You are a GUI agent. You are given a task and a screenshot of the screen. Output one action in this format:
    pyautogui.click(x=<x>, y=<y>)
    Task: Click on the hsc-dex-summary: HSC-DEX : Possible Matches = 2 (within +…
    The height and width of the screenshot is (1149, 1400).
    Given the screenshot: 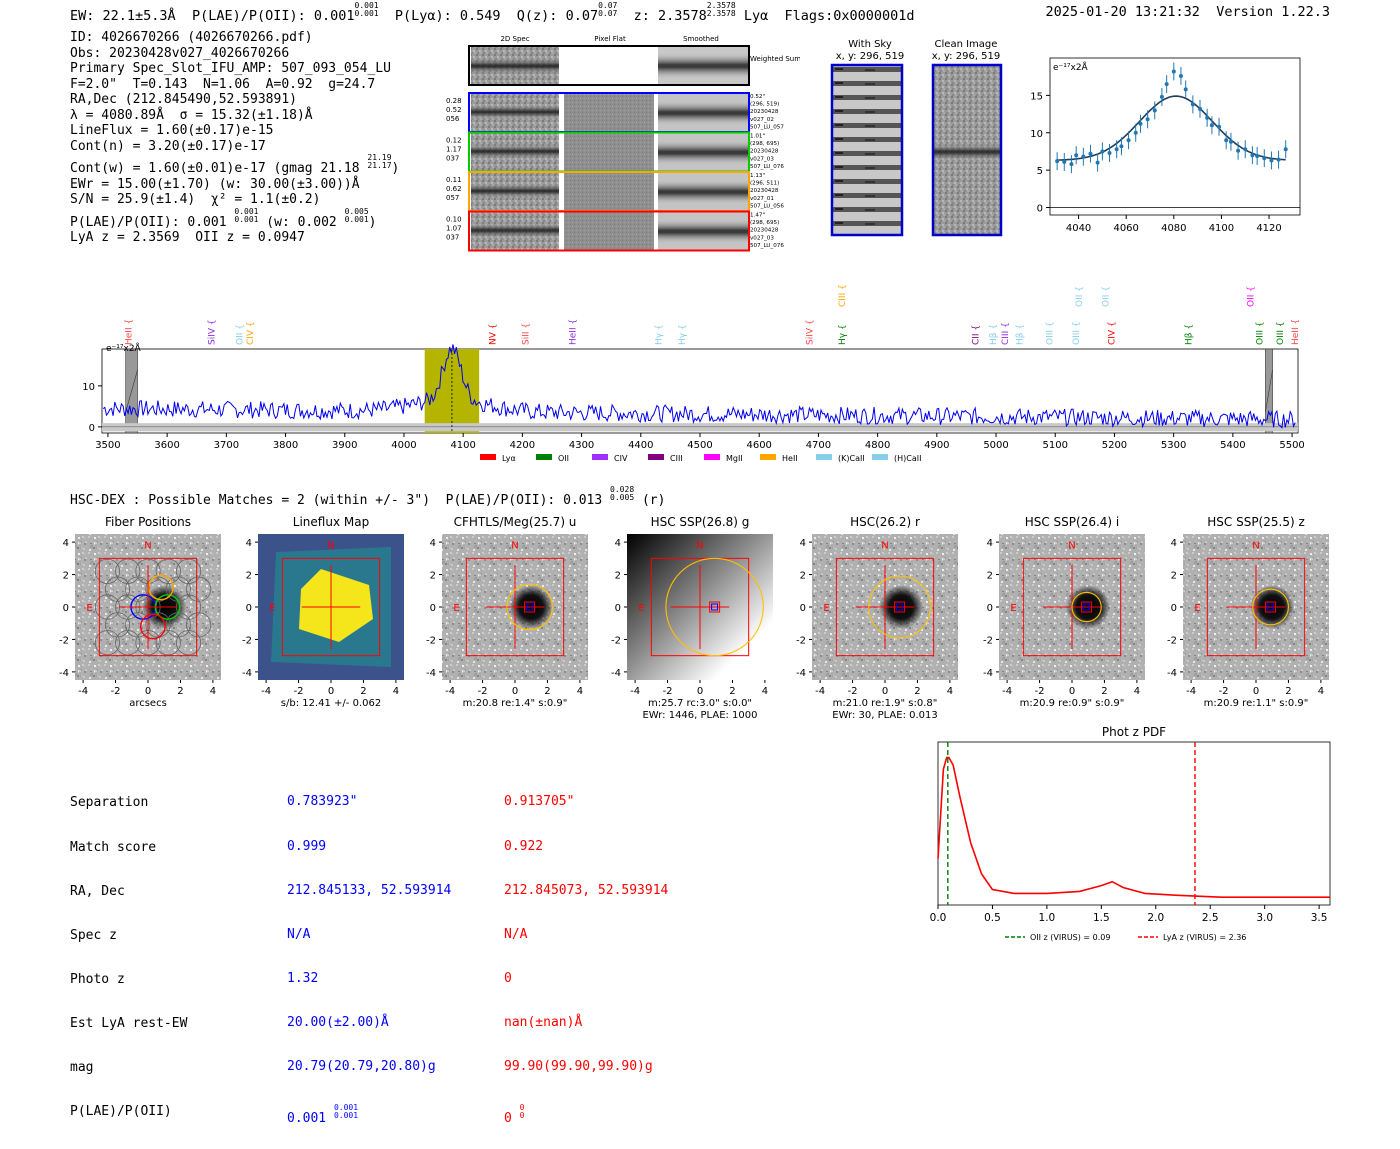 What is the action you would take?
    pyautogui.click(x=368, y=497)
    